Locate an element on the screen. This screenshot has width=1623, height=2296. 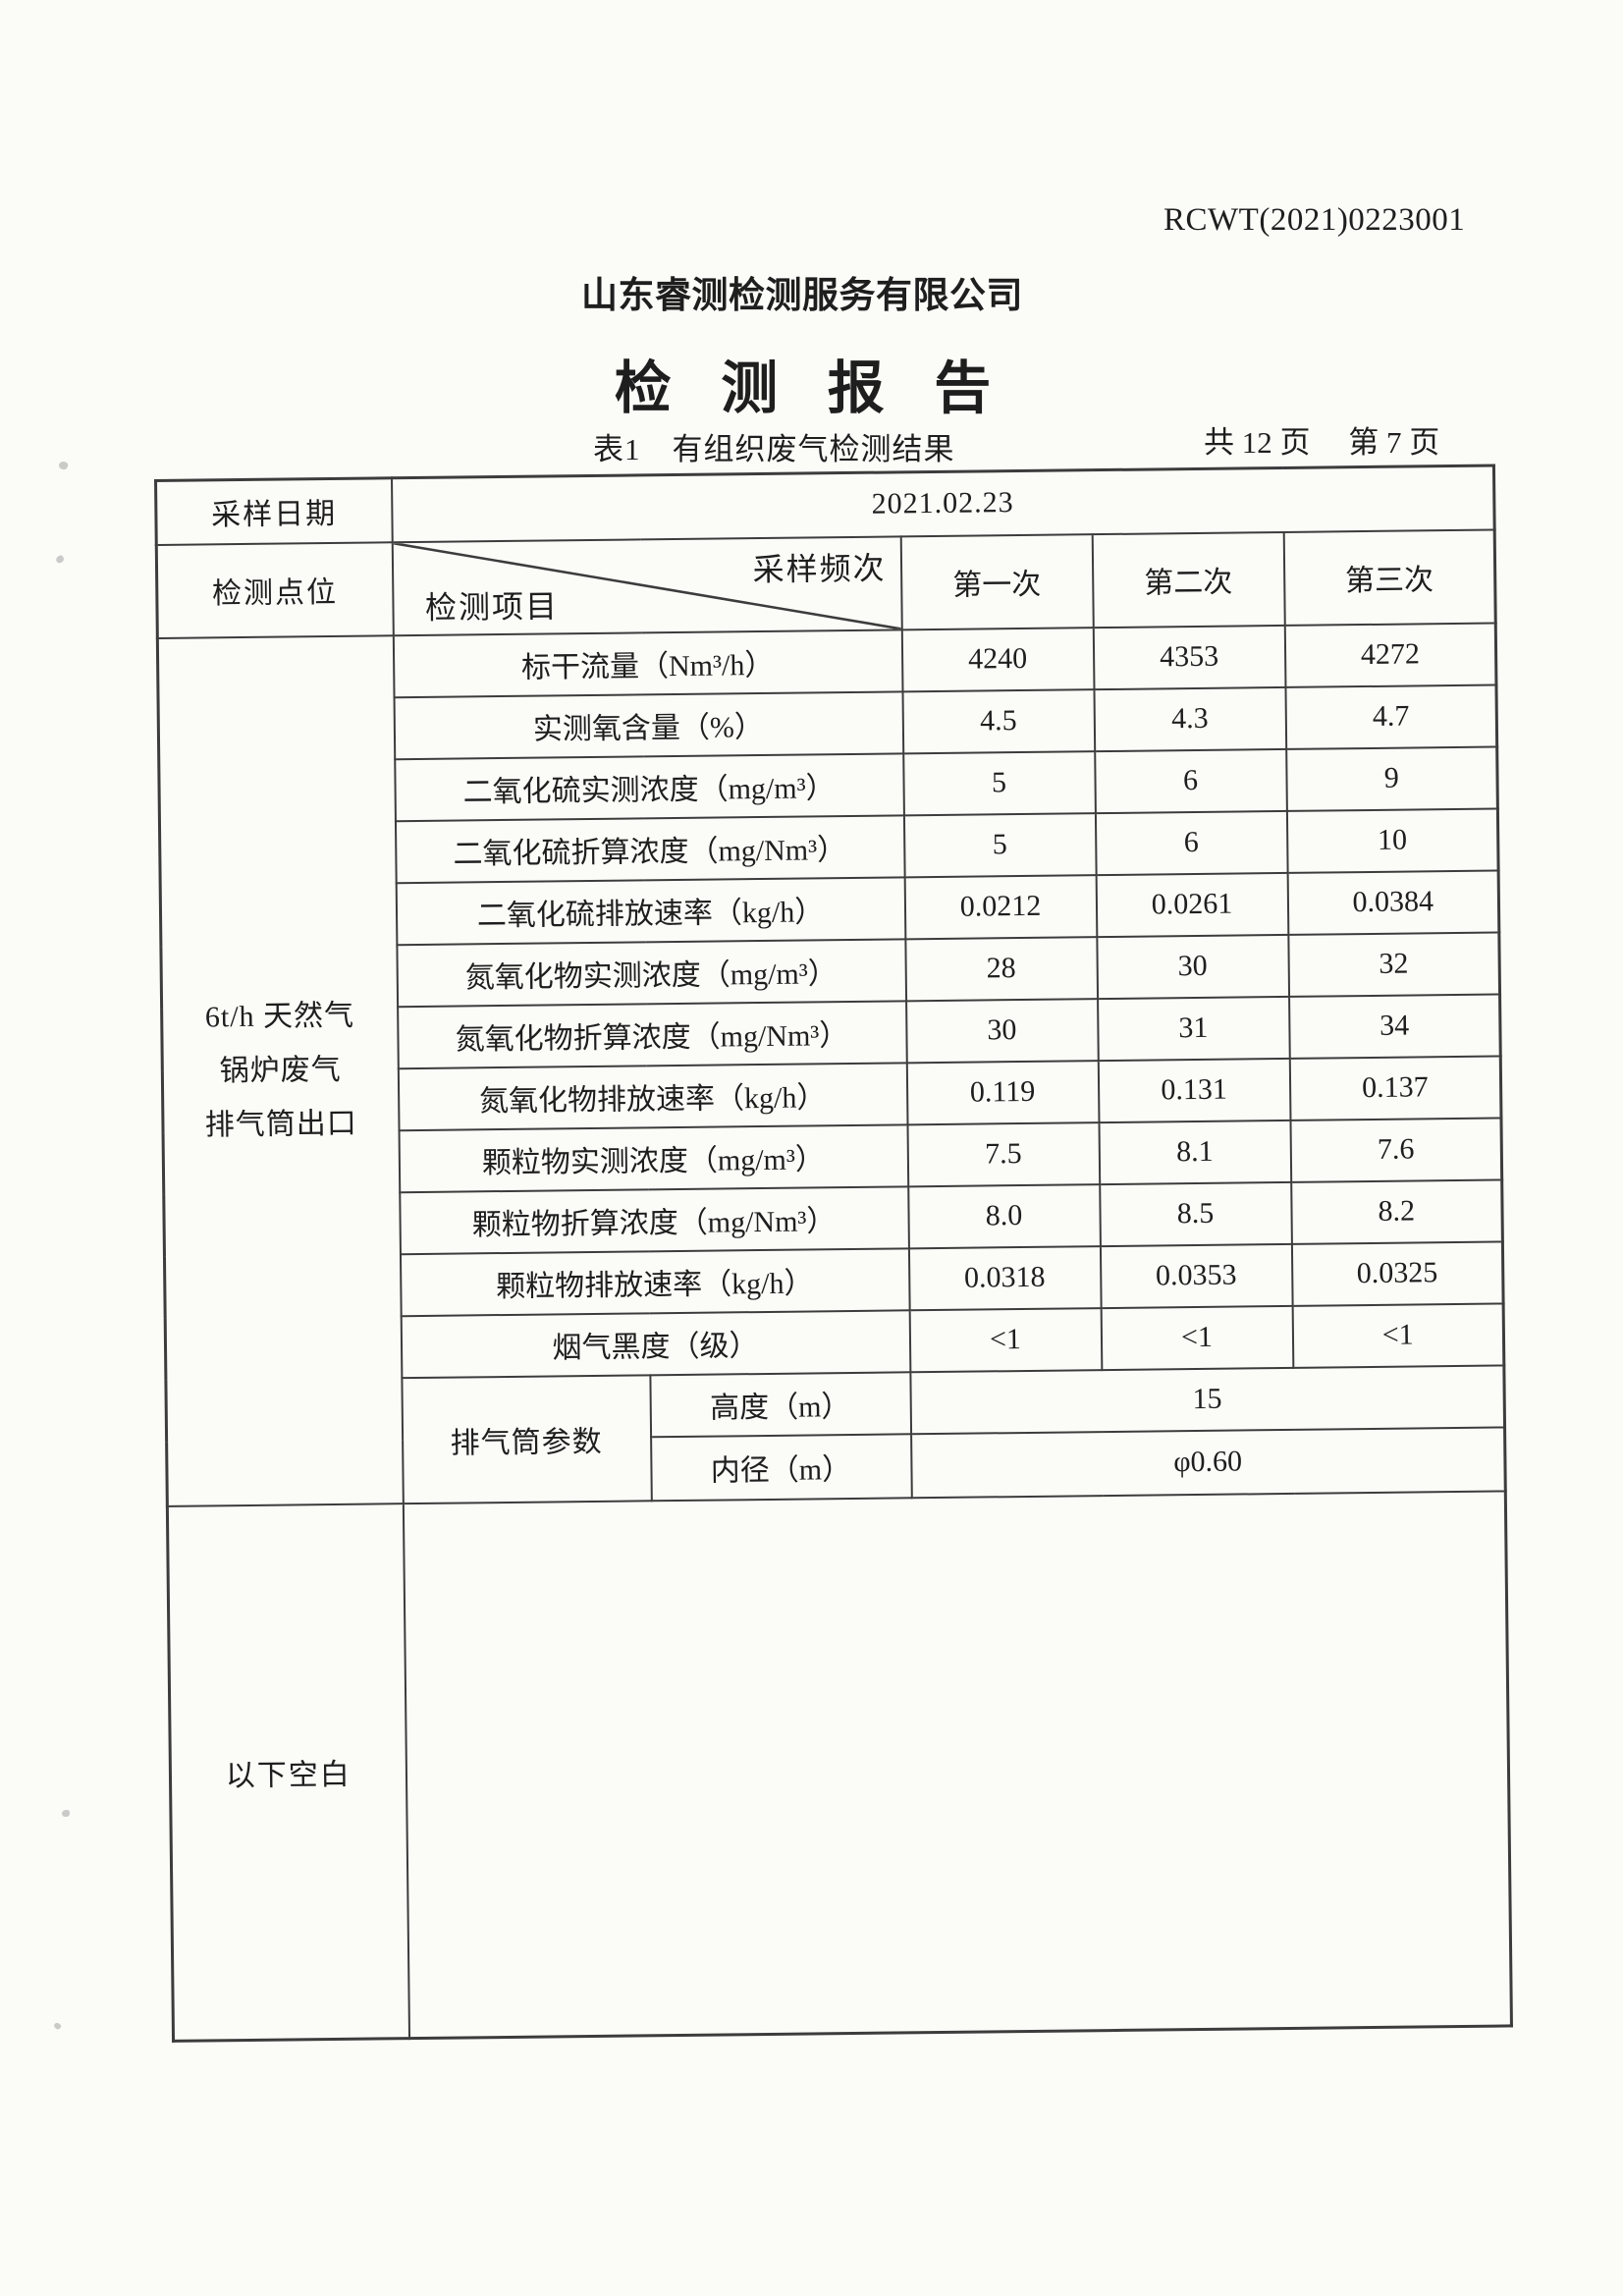
param-value: 0.0261 is located at coordinates (1192, 904).